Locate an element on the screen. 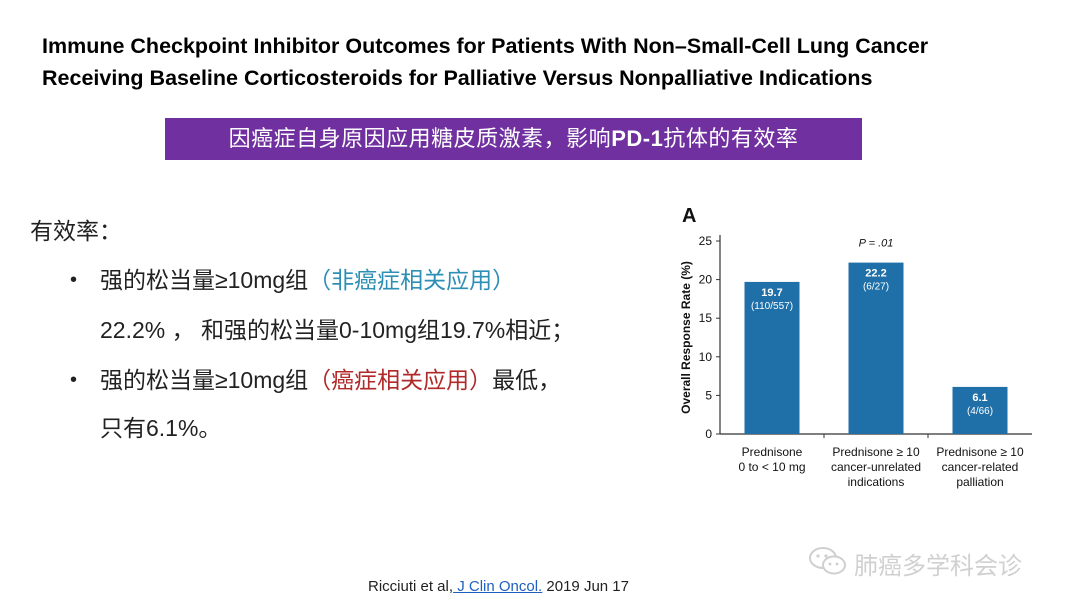 The height and width of the screenshot is (608, 1080). chart-bars: 19.7 (110/557) 22.2 (6/27) 6.1 (4/66) is located at coordinates (876, 348).